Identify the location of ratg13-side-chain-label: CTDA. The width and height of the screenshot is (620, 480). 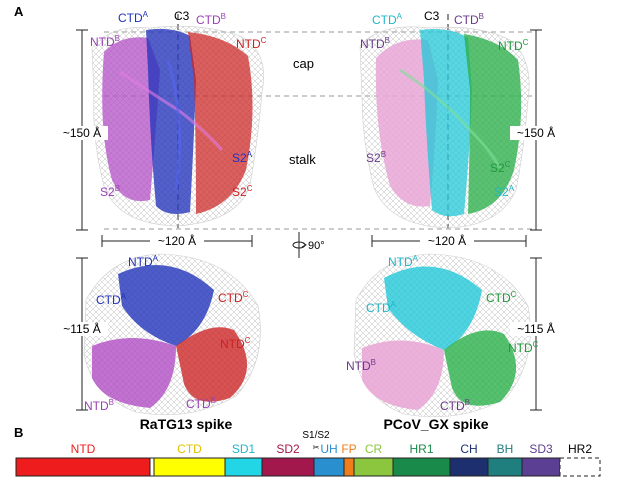
(133, 17).